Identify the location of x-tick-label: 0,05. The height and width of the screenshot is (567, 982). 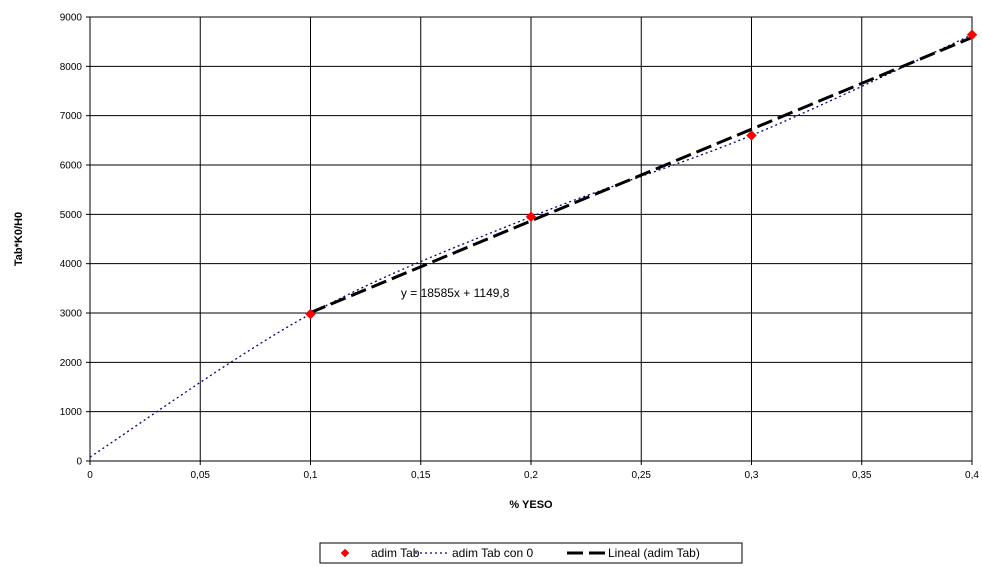
(201, 475).